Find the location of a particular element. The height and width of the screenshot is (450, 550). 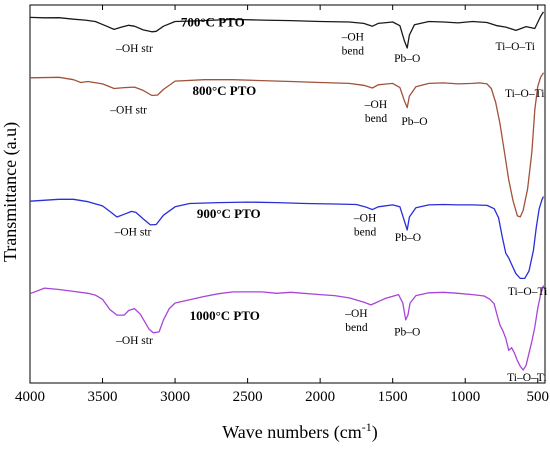

x-tick-label: 1000 is located at coordinates (465, 397).